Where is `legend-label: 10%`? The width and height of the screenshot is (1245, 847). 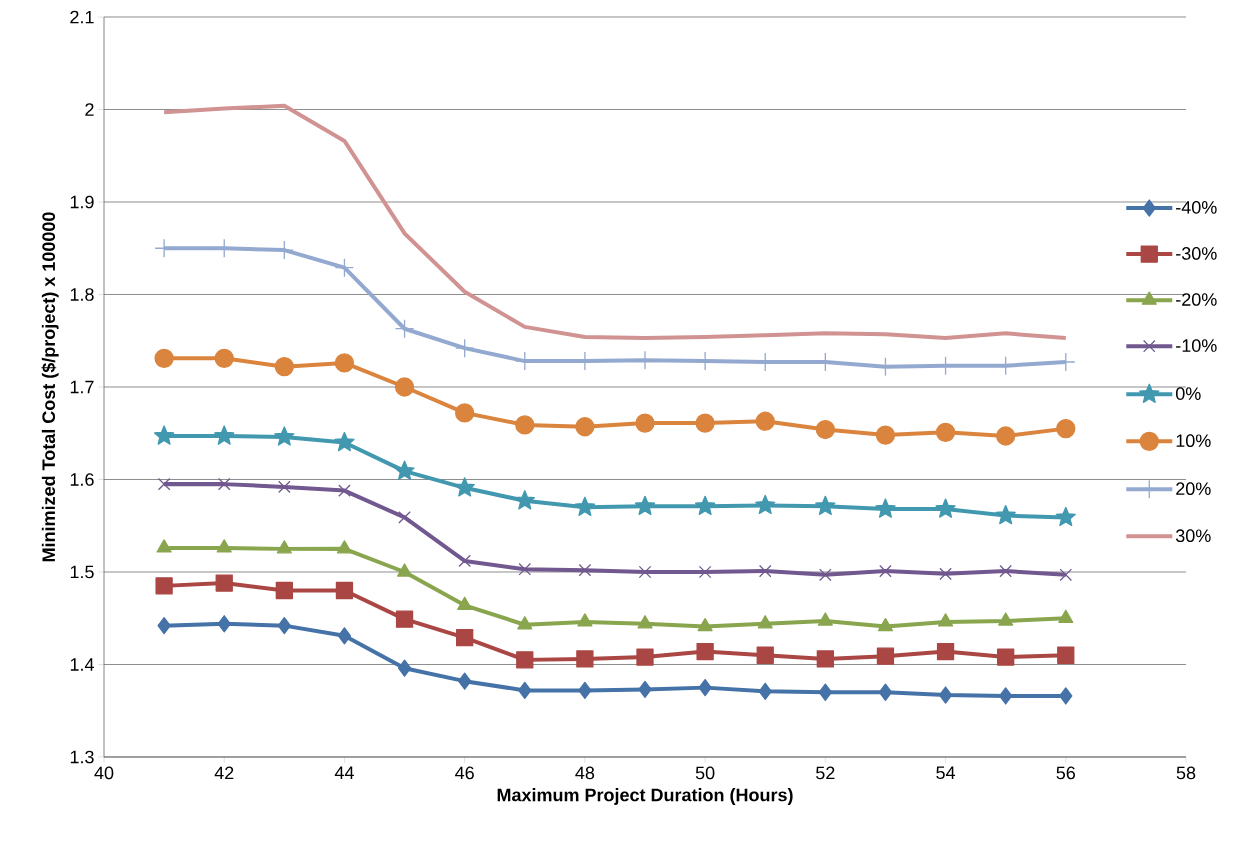 legend-label: 10% is located at coordinates (1193, 441).